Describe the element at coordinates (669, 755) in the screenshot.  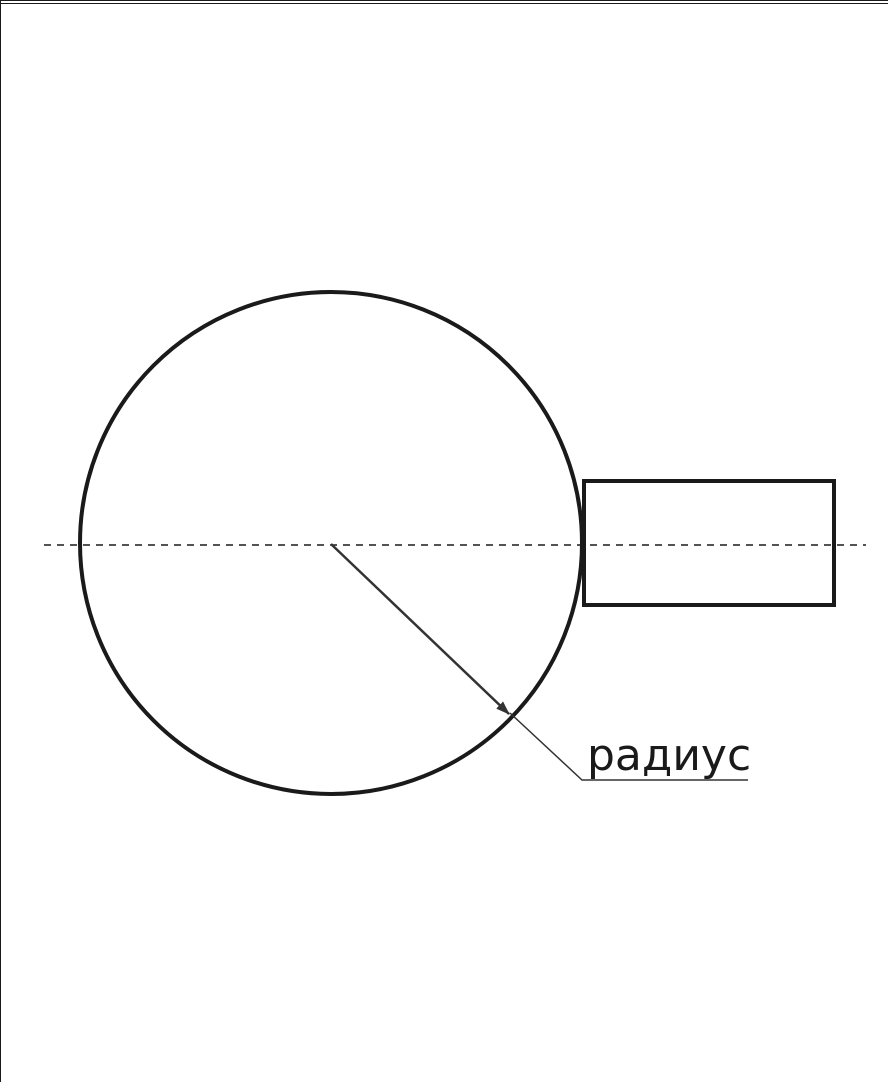
I see `radius-label: радиус` at that location.